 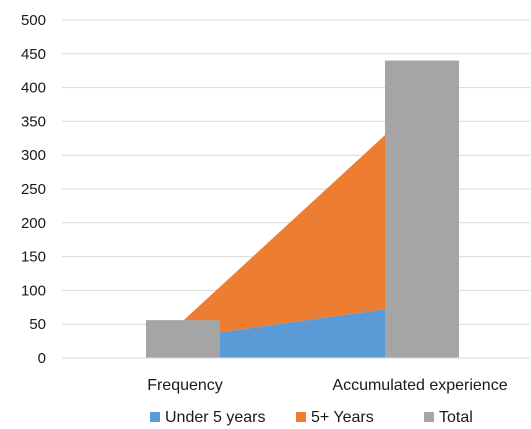 What do you see at coordinates (419, 385) in the screenshot?
I see `x-category-label: Accumulated experience` at bounding box center [419, 385].